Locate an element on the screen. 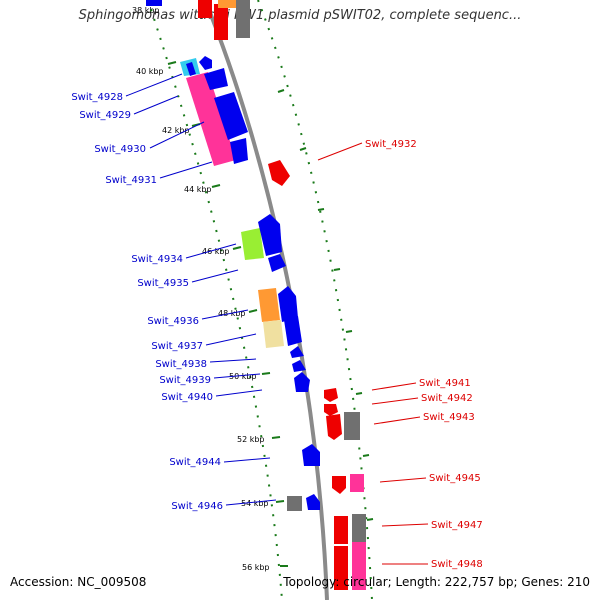  gene-label: Swit_4929 is located at coordinates (105, 115).